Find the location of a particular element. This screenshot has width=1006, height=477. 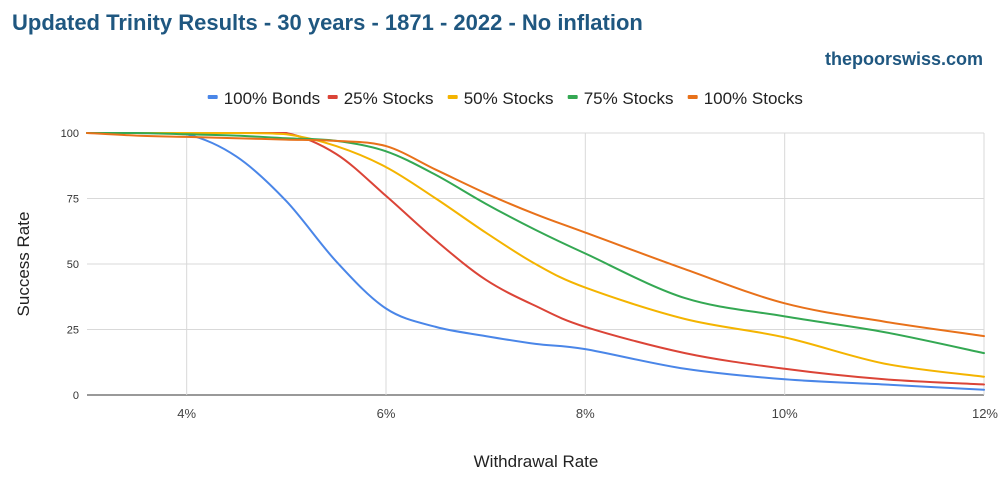

legend-label: 100% Bonds is located at coordinates (272, 98).